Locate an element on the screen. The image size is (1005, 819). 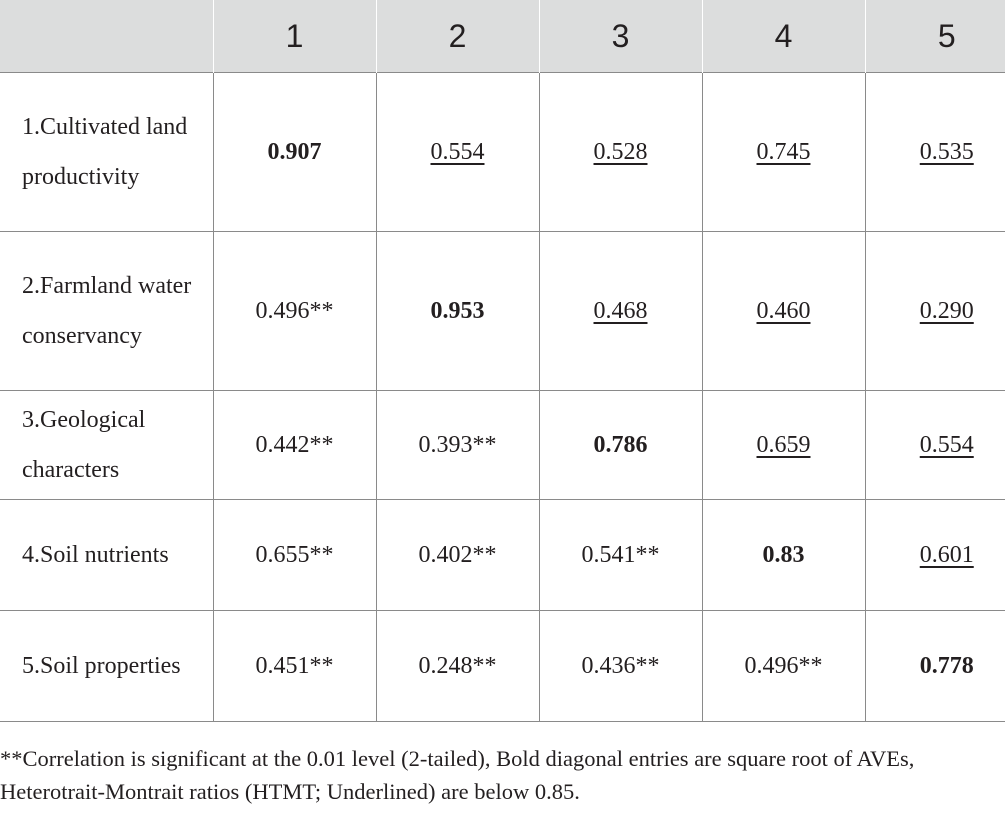
row-label: 5.Soil properties is located at coordinates (107, 666).